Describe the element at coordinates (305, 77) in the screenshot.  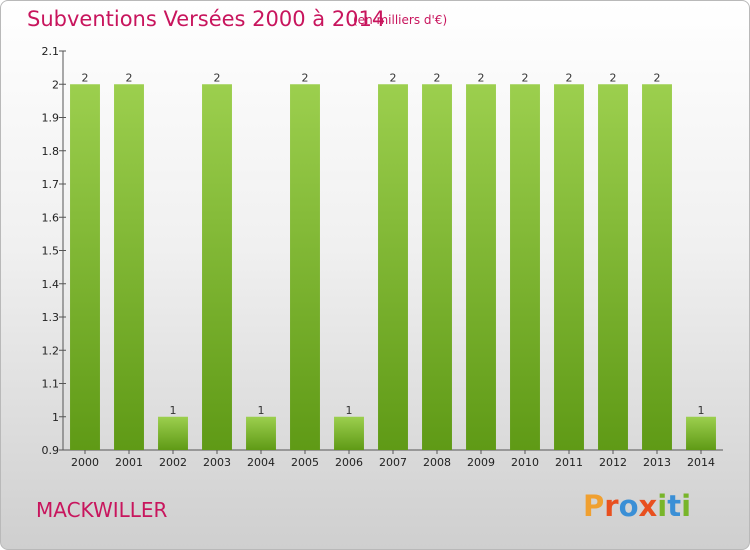
I see `data-label-2005: 2` at that location.